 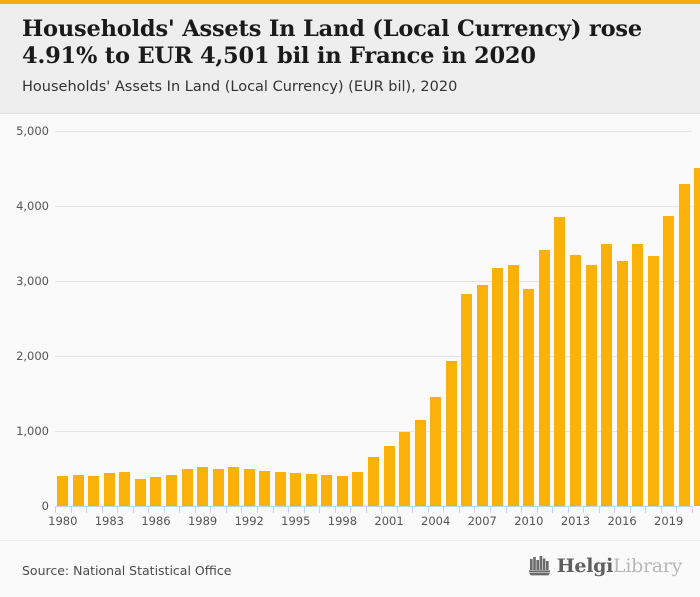 I want to click on x-axis-tick-label: 1986, so click(x=156, y=521).